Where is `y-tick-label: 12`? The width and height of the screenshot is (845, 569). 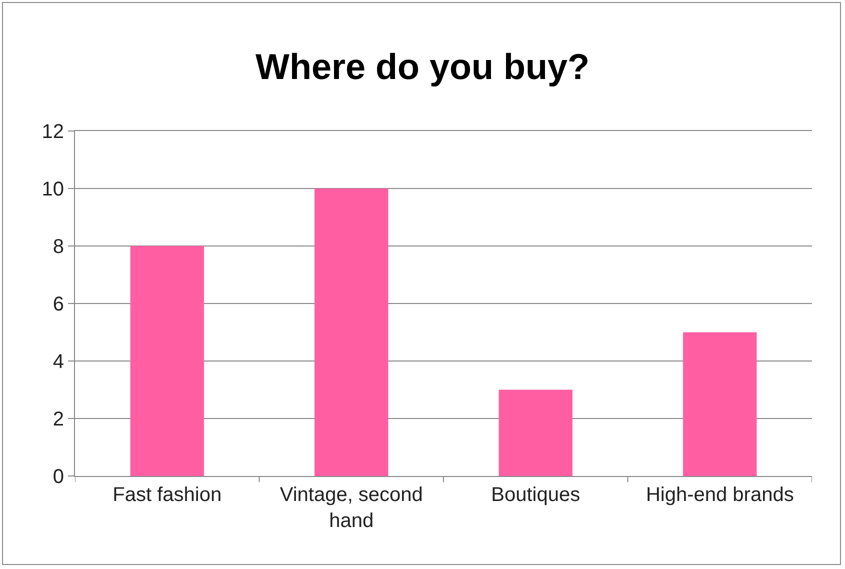 y-tick-label: 12 is located at coordinates (53, 132).